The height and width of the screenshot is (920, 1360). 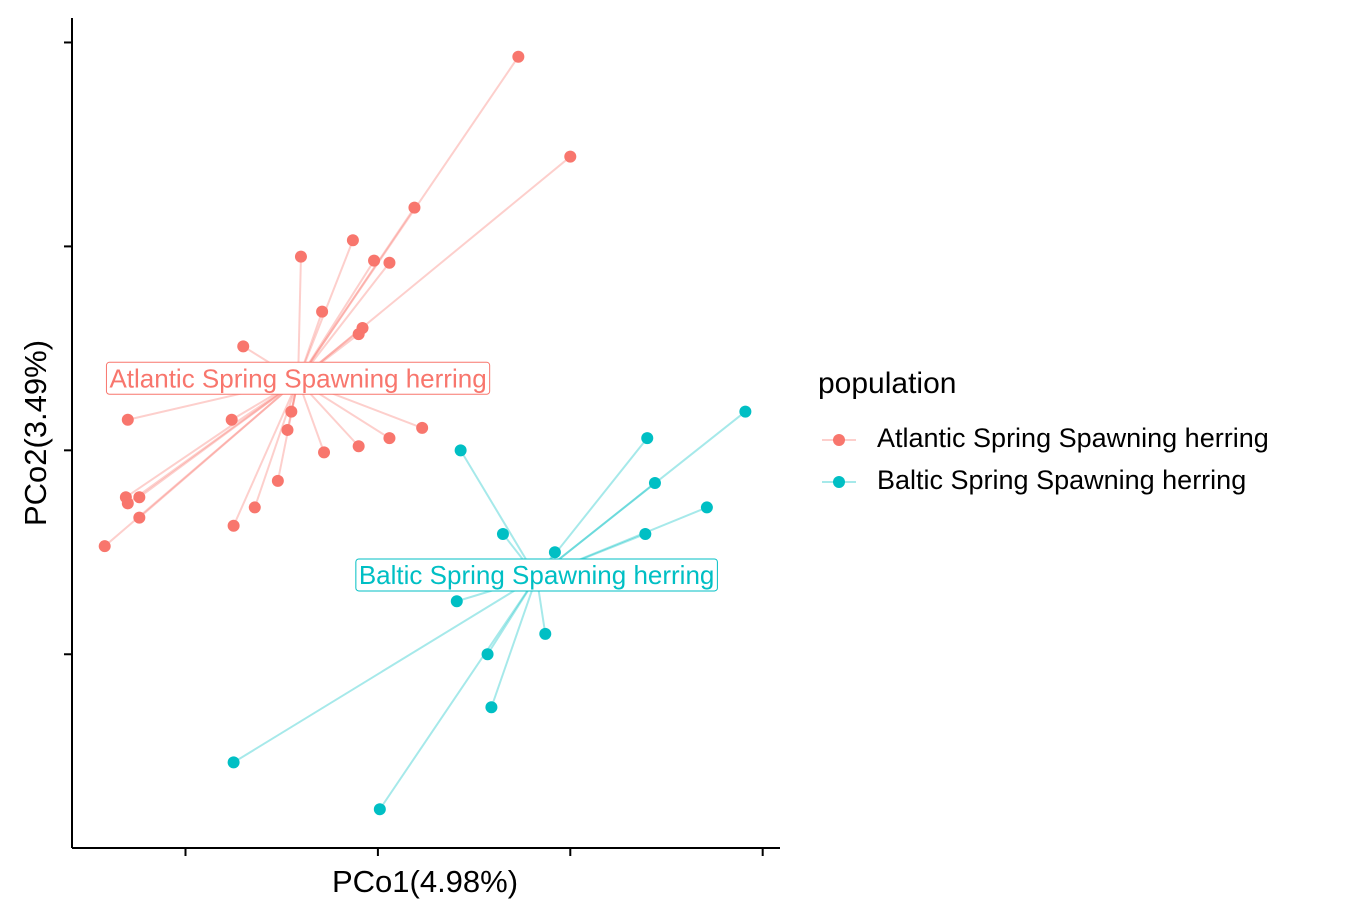 What do you see at coordinates (1073, 438) in the screenshot?
I see `legend-label: Atlantic Spring Spawning herring` at bounding box center [1073, 438].